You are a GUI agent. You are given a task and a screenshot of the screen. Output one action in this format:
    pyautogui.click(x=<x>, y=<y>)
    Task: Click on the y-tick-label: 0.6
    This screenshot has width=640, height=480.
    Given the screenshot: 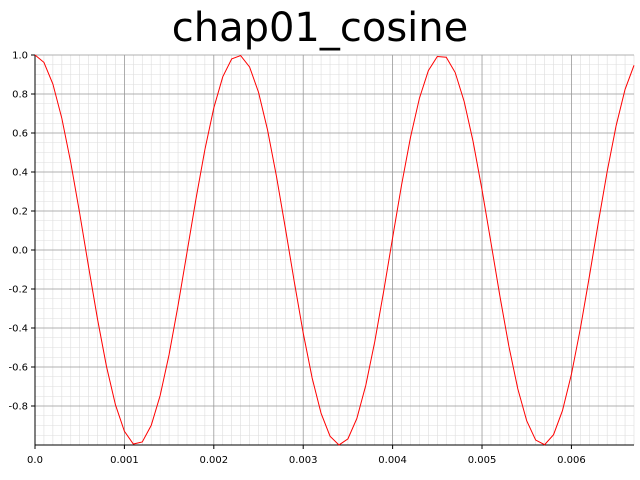 What is the action you would take?
    pyautogui.click(x=20, y=134)
    